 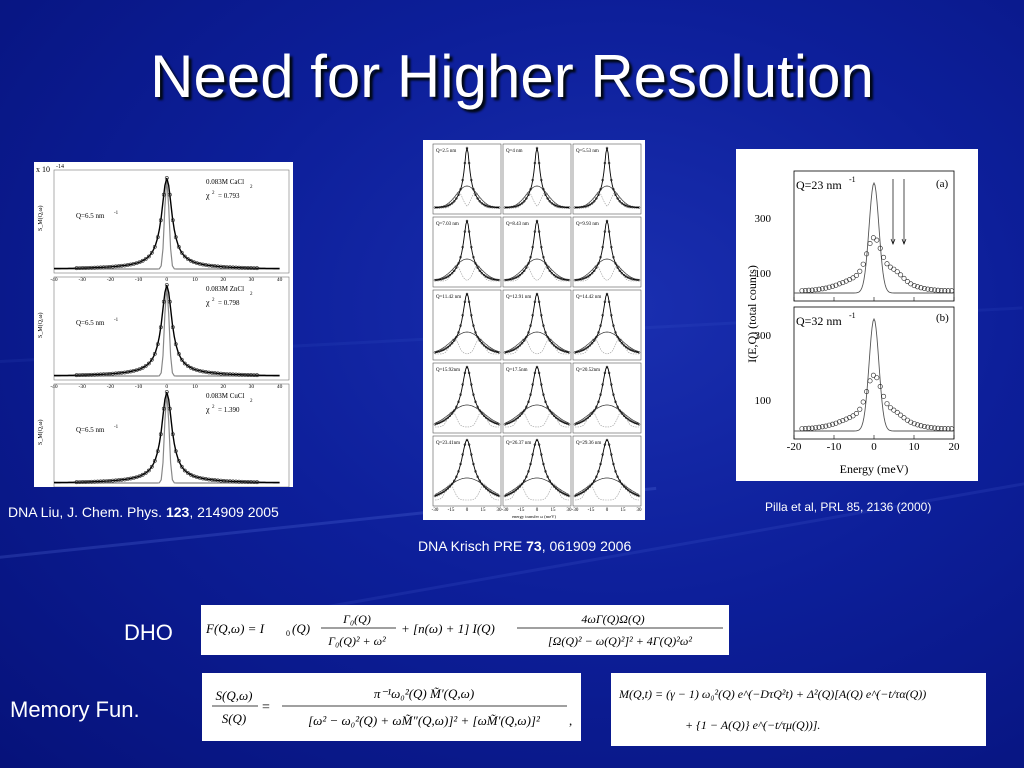 I want to click on liu-y-label: S_M(Q,ω), so click(x=40, y=432).